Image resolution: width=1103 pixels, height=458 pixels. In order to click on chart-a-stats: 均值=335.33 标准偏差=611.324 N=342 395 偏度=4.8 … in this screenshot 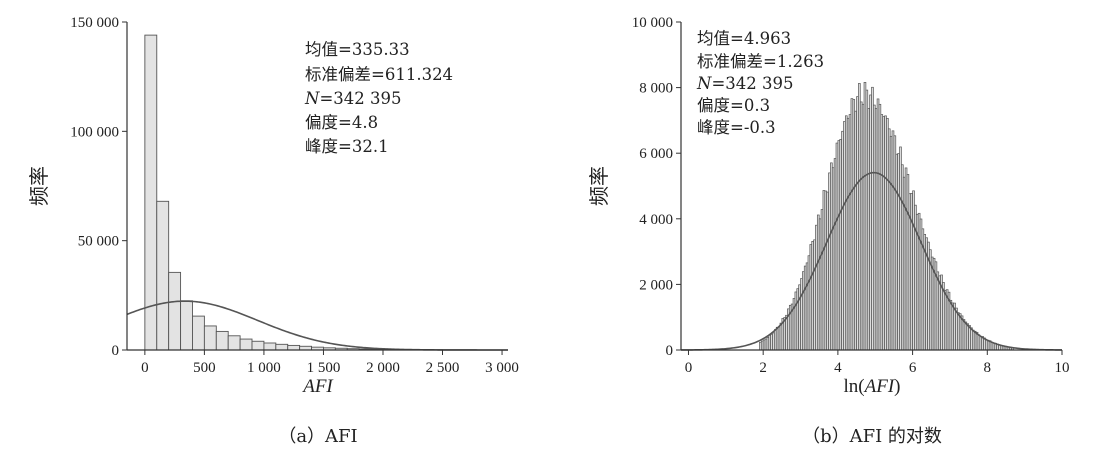, I will do `click(378, 98)`.